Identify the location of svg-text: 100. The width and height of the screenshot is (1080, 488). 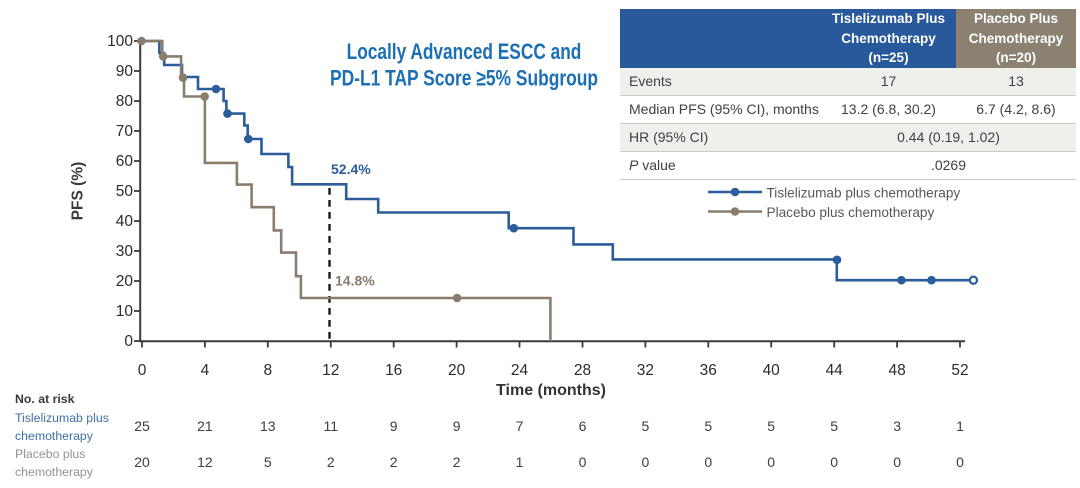
(120, 41).